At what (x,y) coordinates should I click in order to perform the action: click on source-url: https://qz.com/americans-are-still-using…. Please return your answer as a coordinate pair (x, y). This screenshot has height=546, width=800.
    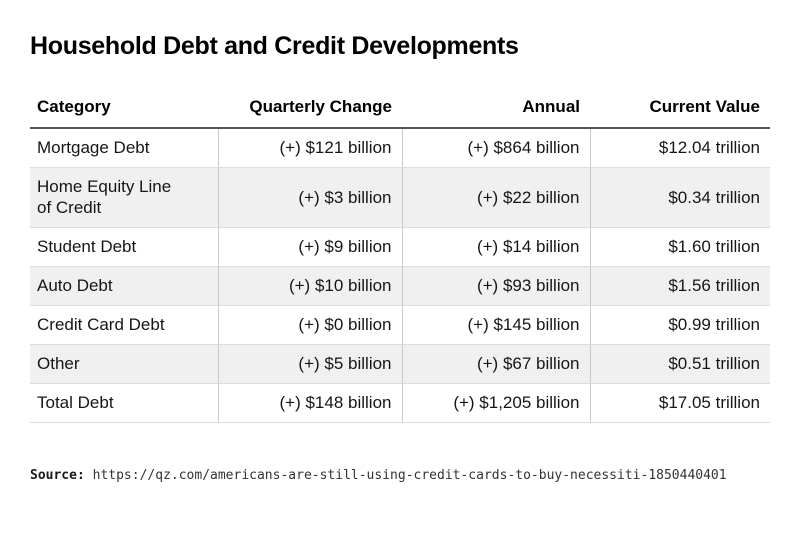
    Looking at the image, I should click on (409, 475).